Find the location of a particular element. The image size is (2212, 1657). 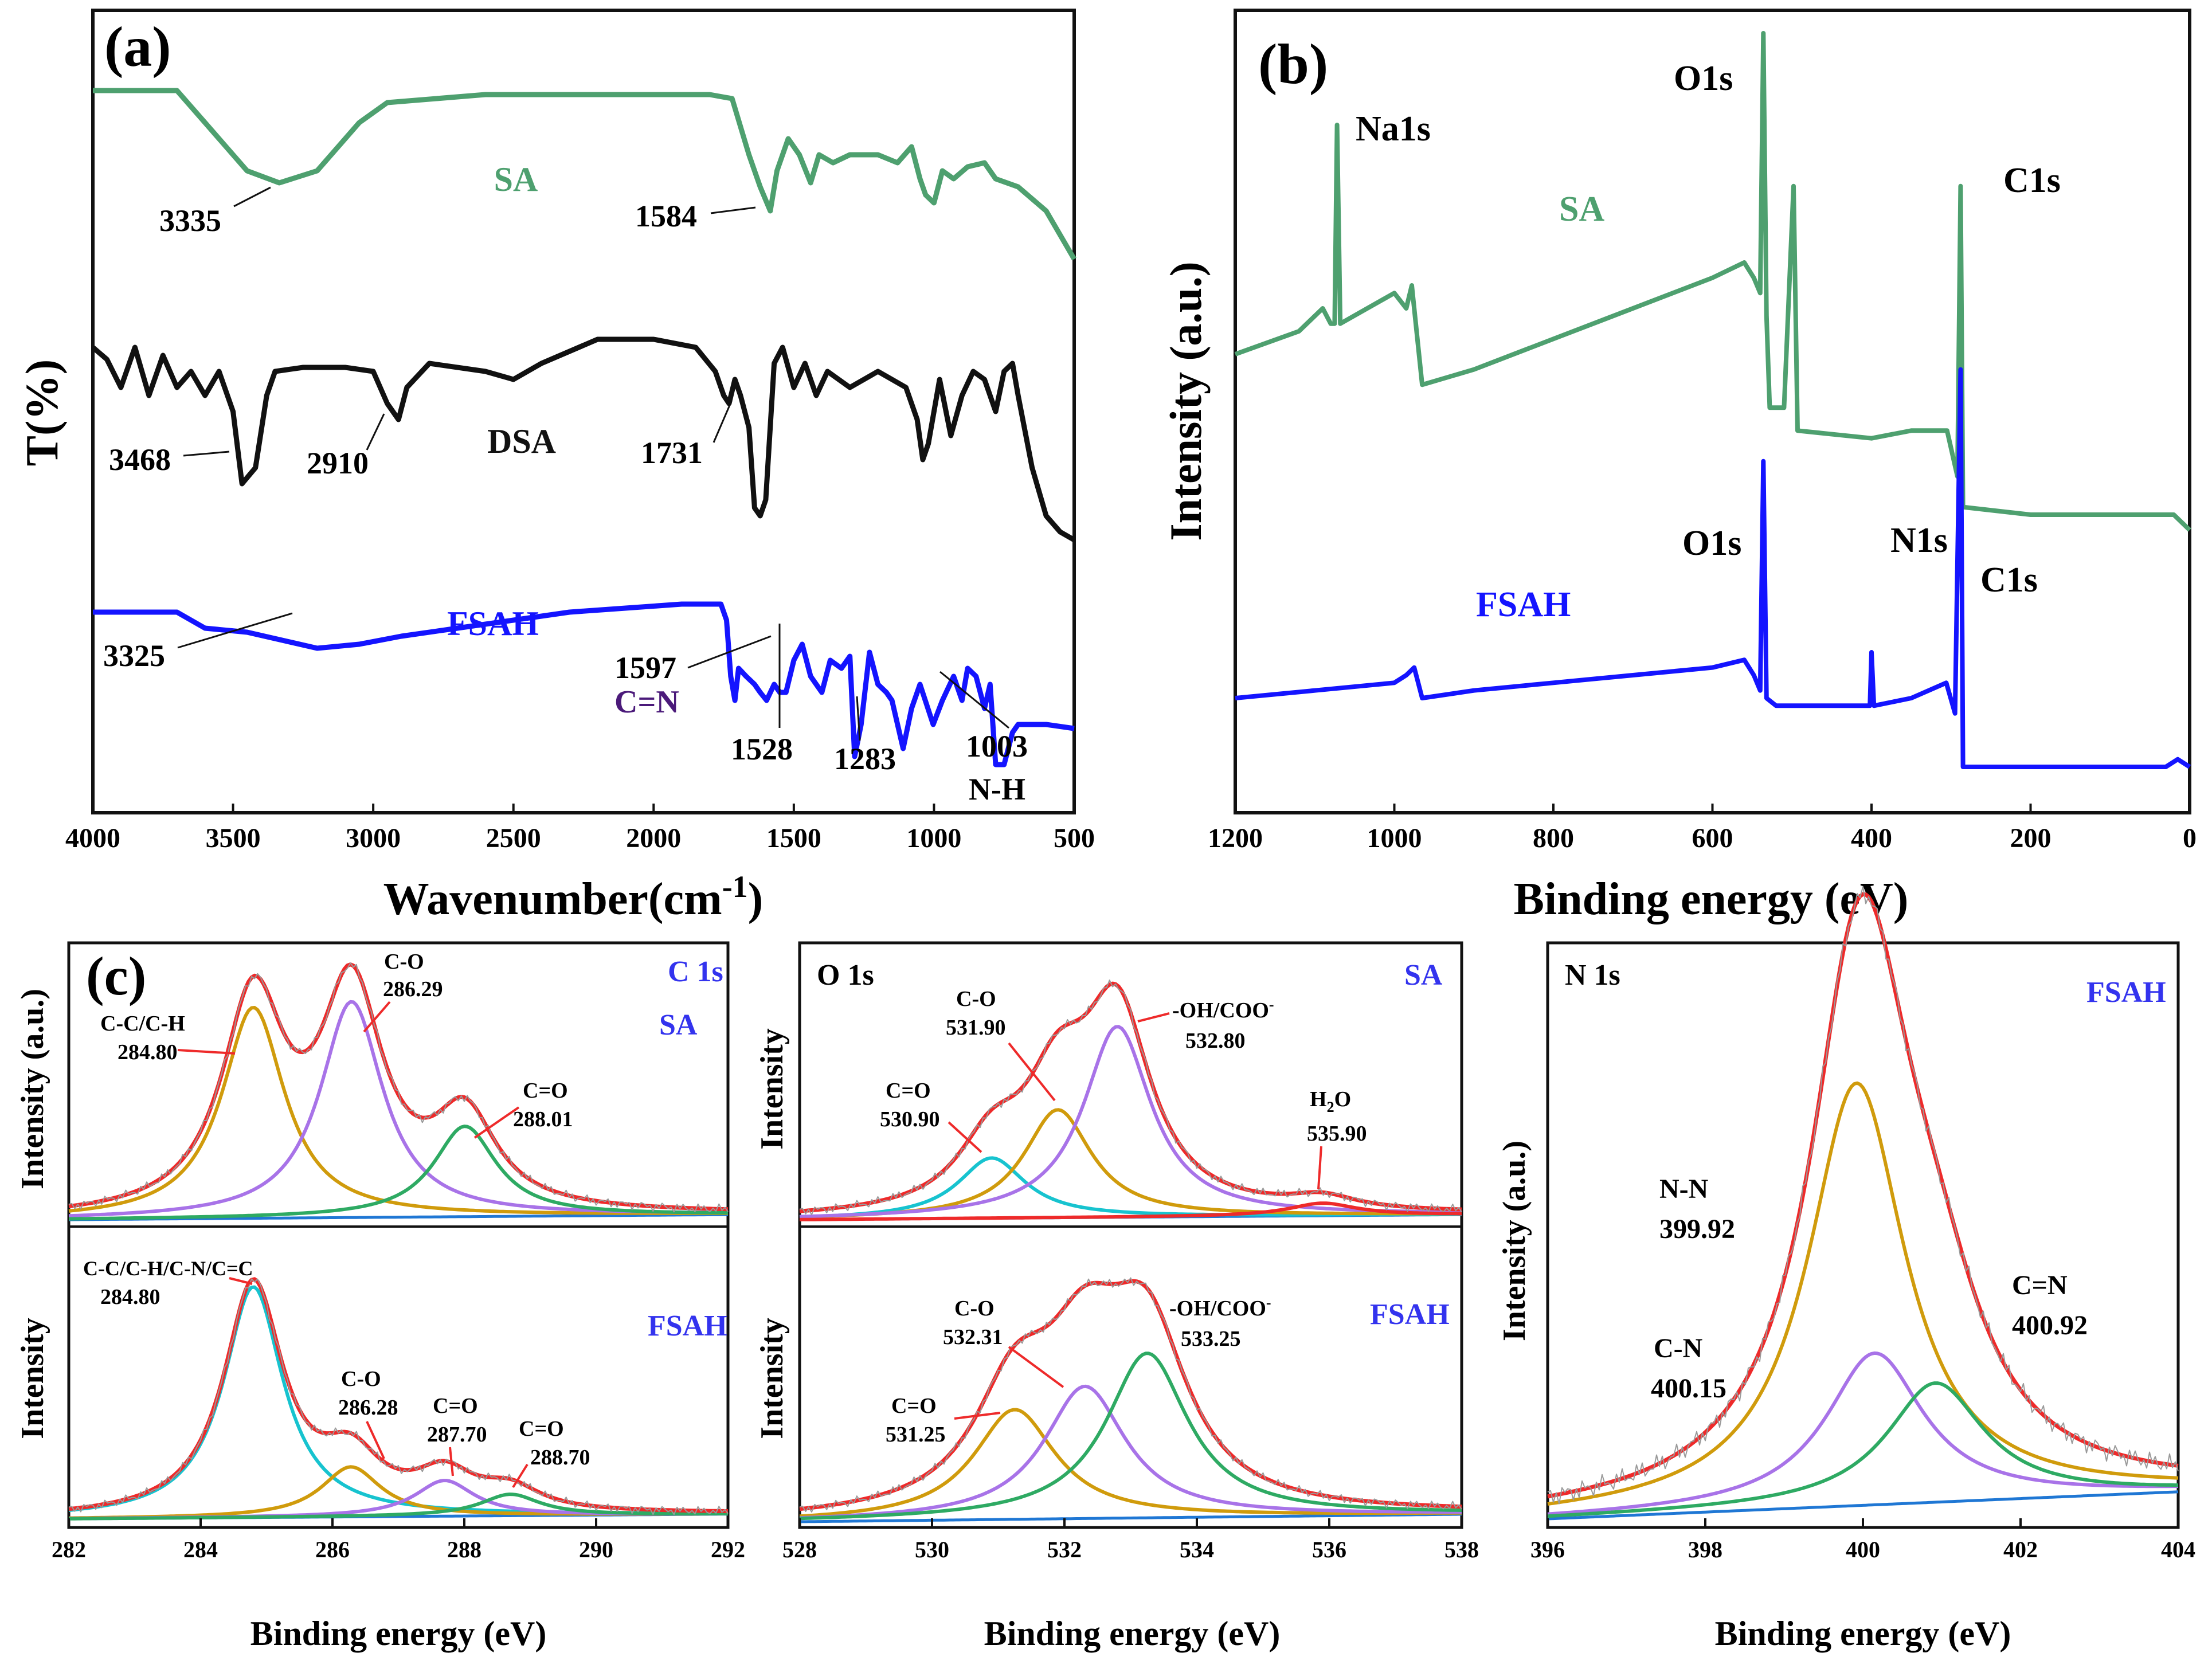

o1s-sa-envelope is located at coordinates (1130, 1097).